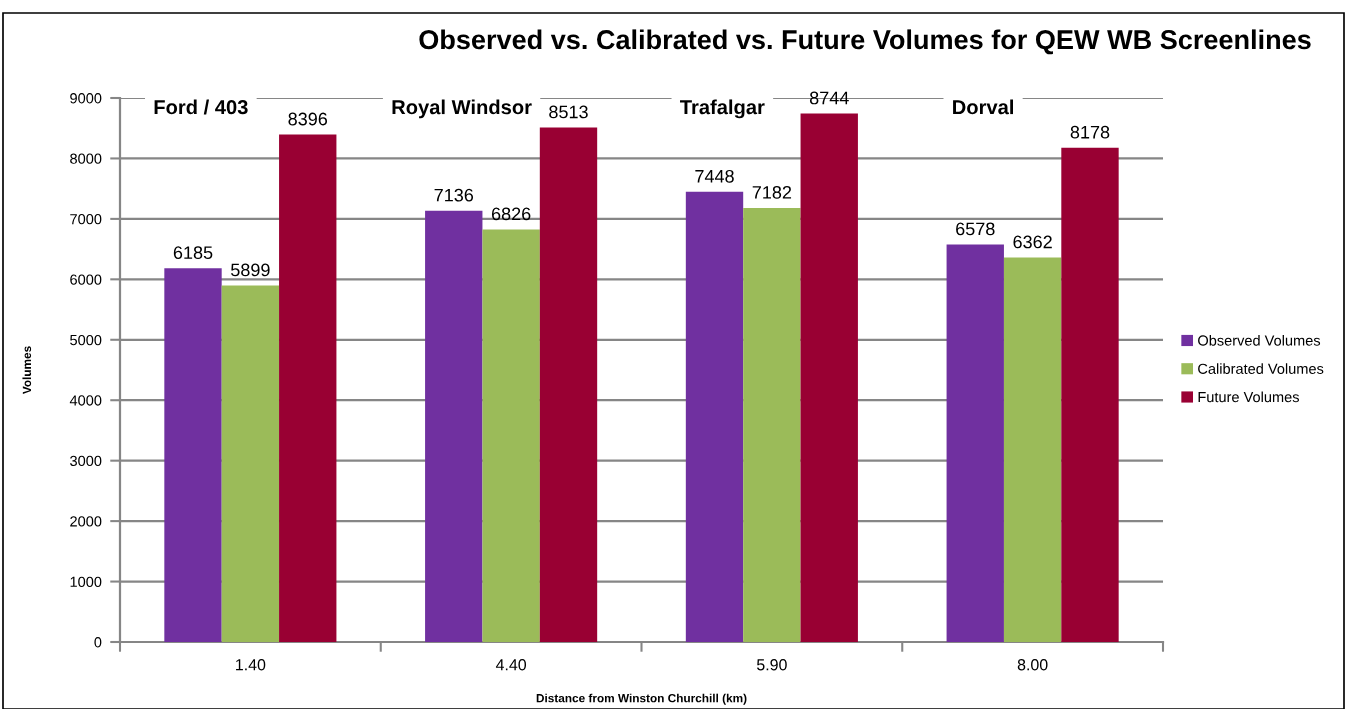  What do you see at coordinates (86, 461) in the screenshot?
I see `y-tick-label: 3000` at bounding box center [86, 461].